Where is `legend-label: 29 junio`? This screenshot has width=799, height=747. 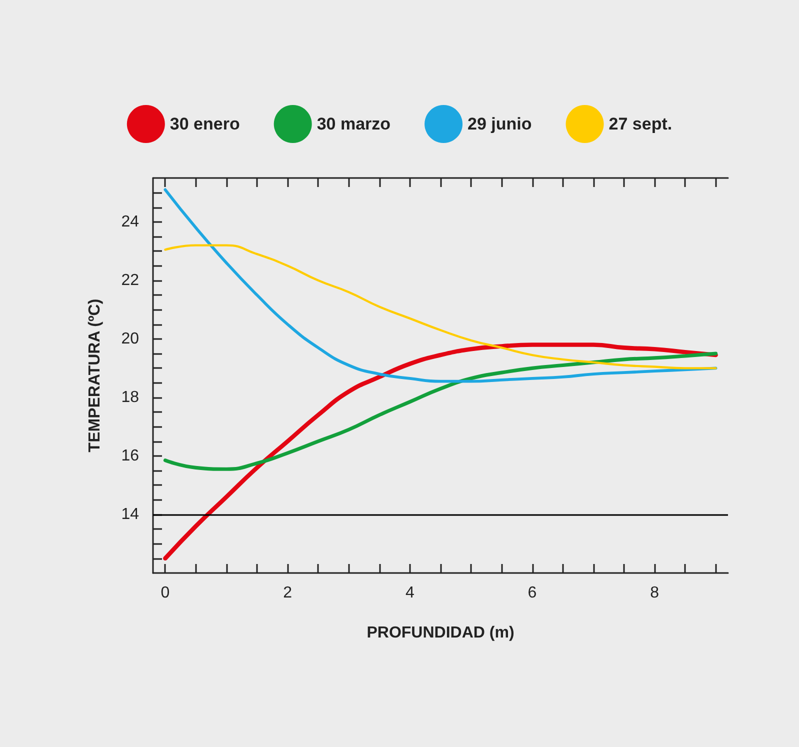
legend-label: 29 junio is located at coordinates (500, 124).